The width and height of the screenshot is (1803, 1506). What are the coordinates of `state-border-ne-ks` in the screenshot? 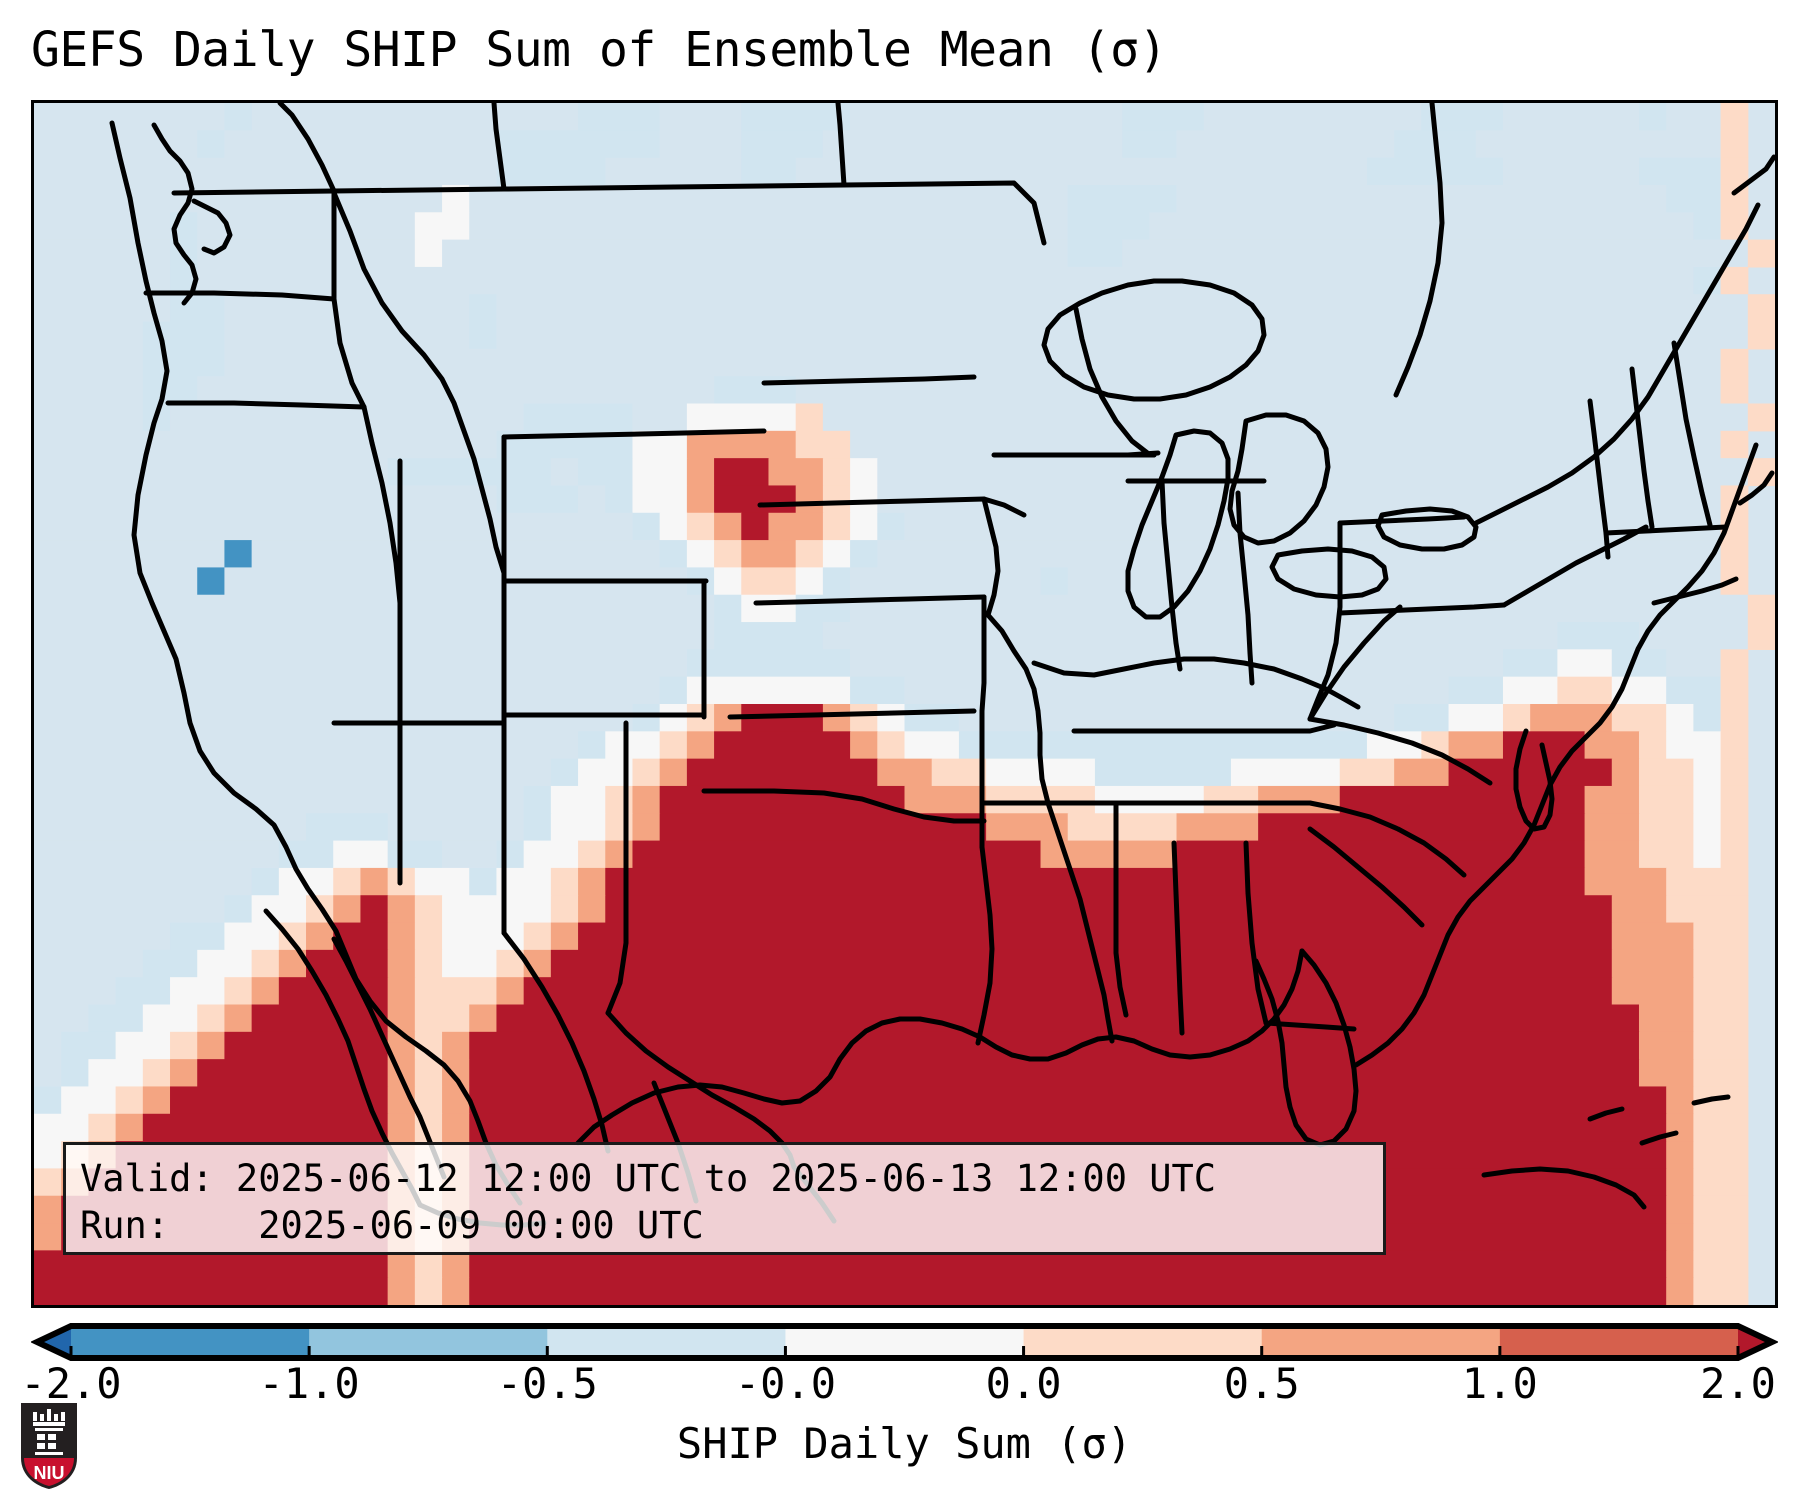 It's located at (870, 600).